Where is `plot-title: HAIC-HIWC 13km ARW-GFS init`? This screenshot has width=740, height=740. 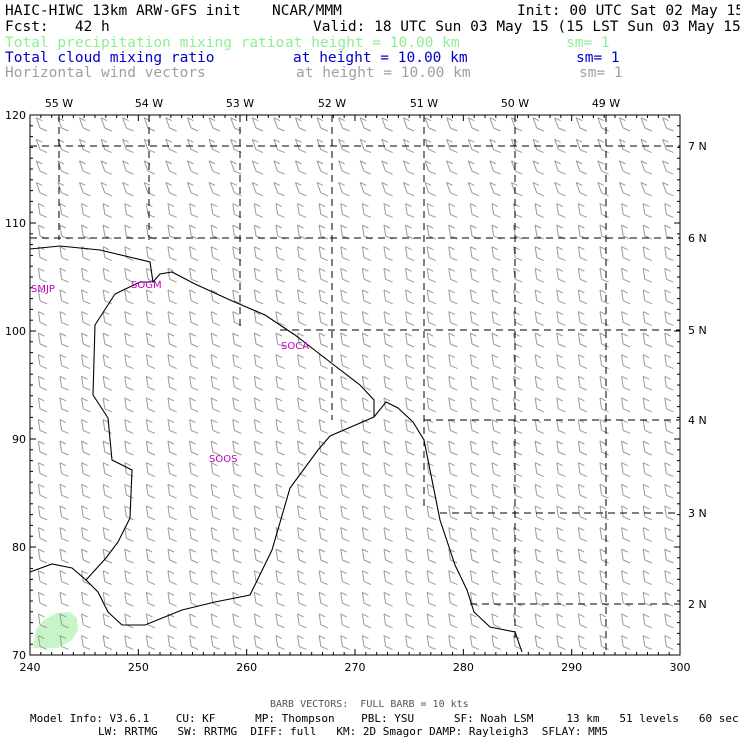
plot-title: HAIC-HIWC 13km ARW-GFS init is located at coordinates (123, 11).